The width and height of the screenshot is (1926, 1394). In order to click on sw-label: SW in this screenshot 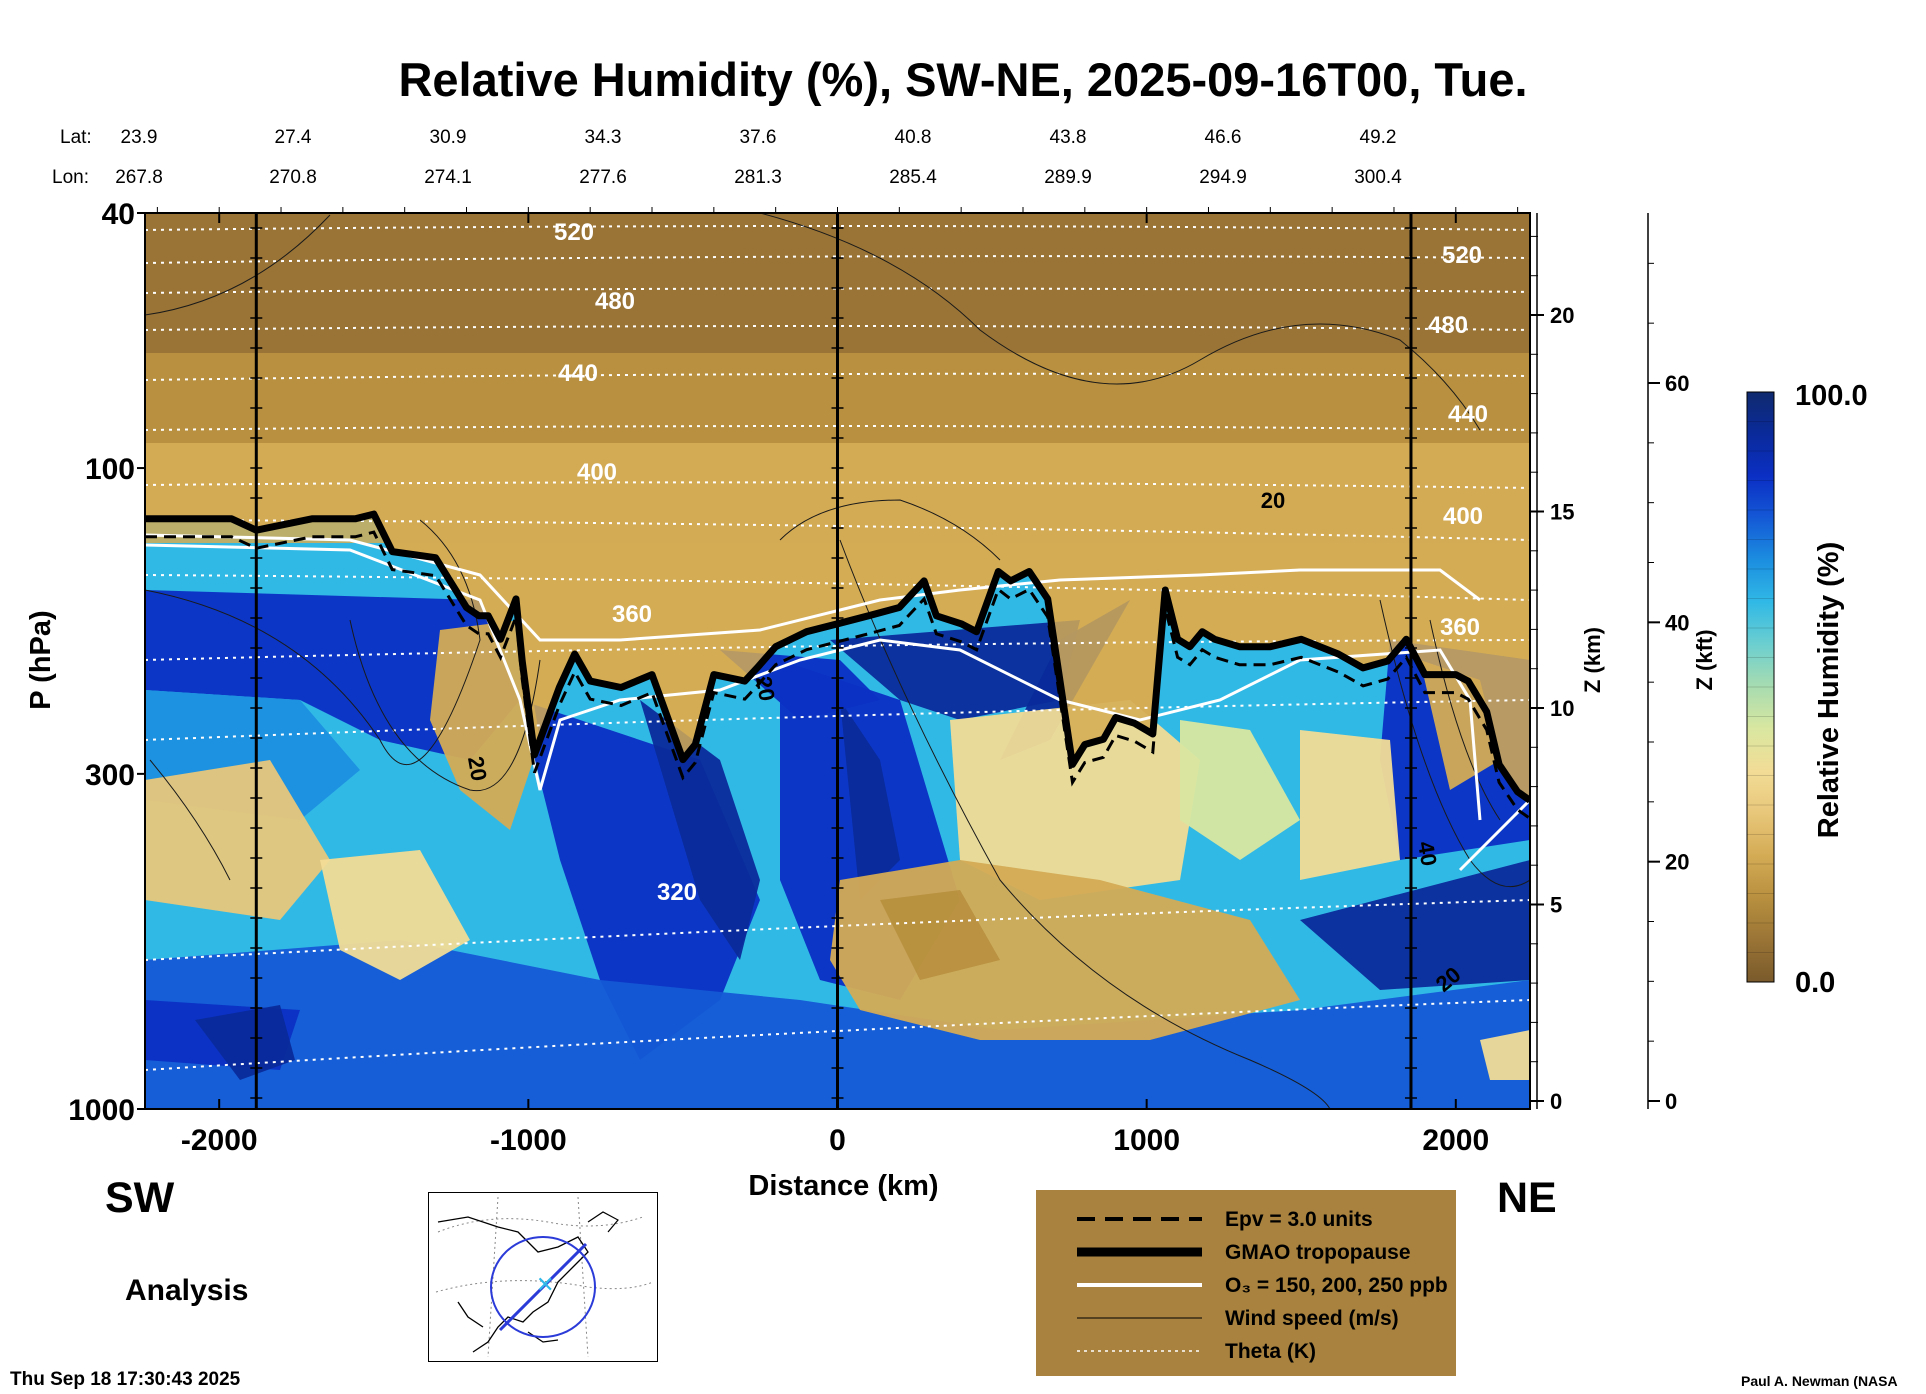, I will do `click(140, 1198)`.